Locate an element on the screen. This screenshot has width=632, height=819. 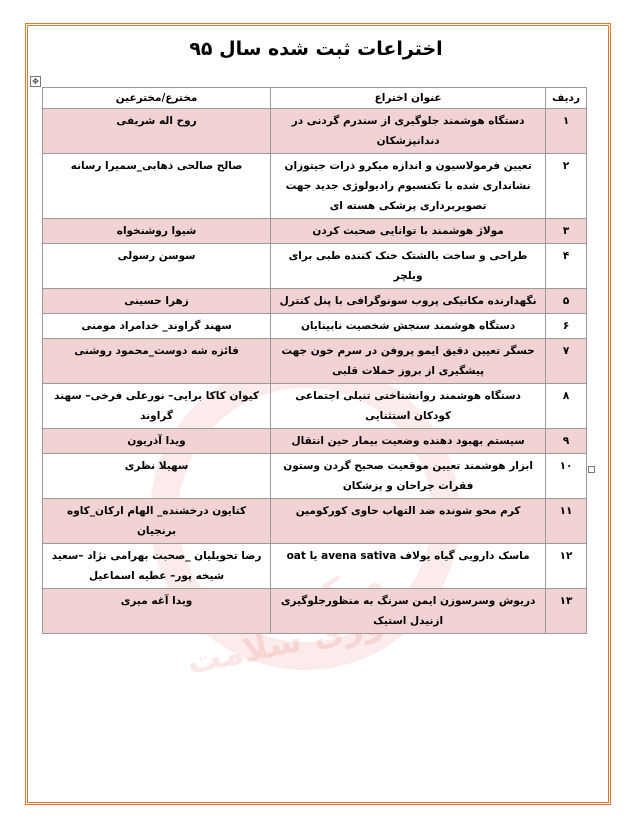
cell-index: ۱۳ is located at coordinates (566, 611).